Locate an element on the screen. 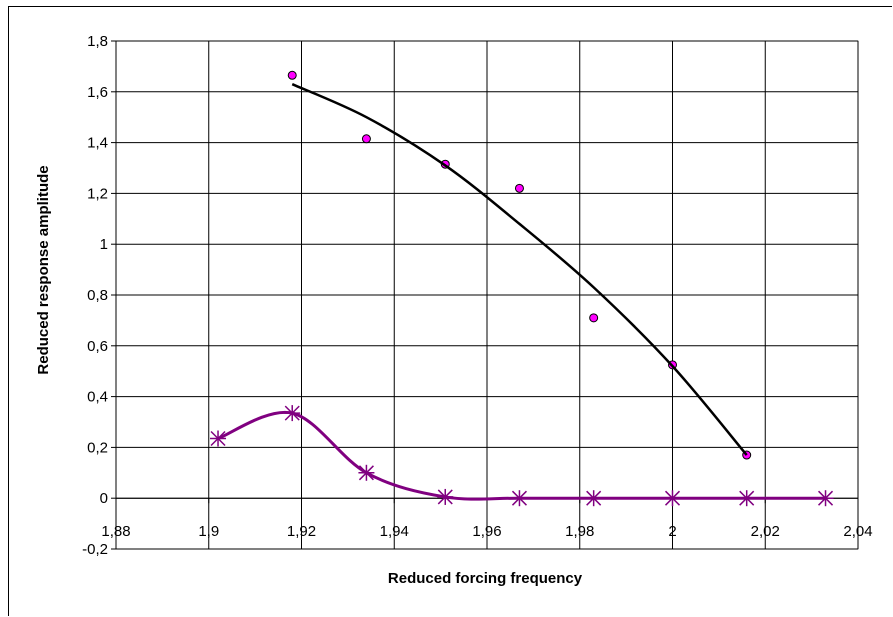 The width and height of the screenshot is (893, 617). y-tick-label: -0,2 is located at coordinates (95, 549).